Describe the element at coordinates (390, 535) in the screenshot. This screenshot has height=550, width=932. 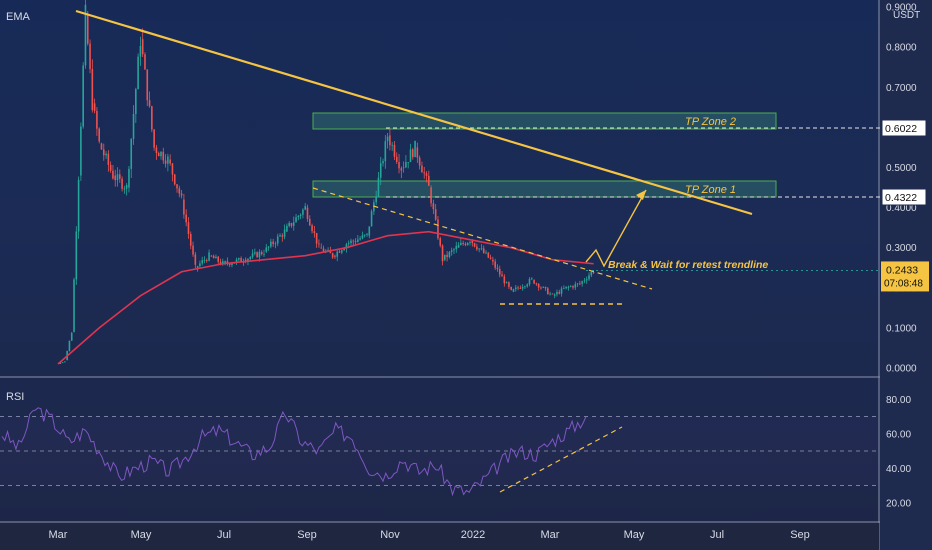
I see `time-tick-label: Nov` at that location.